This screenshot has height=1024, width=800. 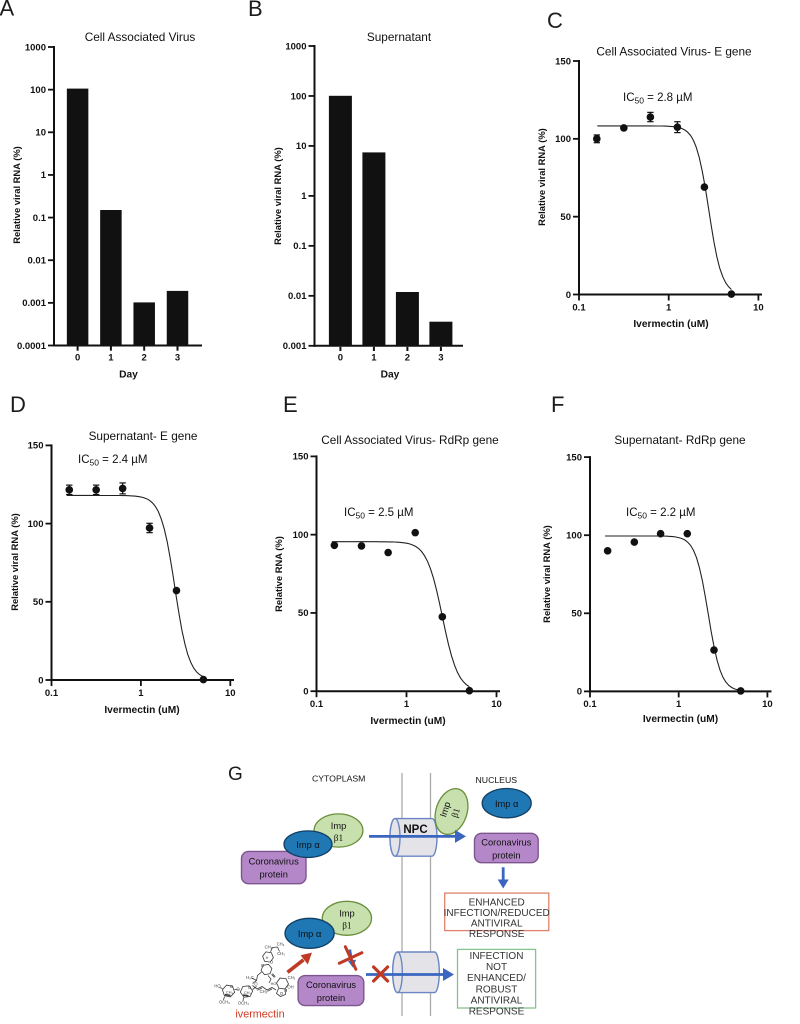 What do you see at coordinates (410, 440) in the screenshot?
I see `svg-text:Cell Associated Virus- RdRp ge: Cell Associated Virus- RdRp gene` at bounding box center [410, 440].